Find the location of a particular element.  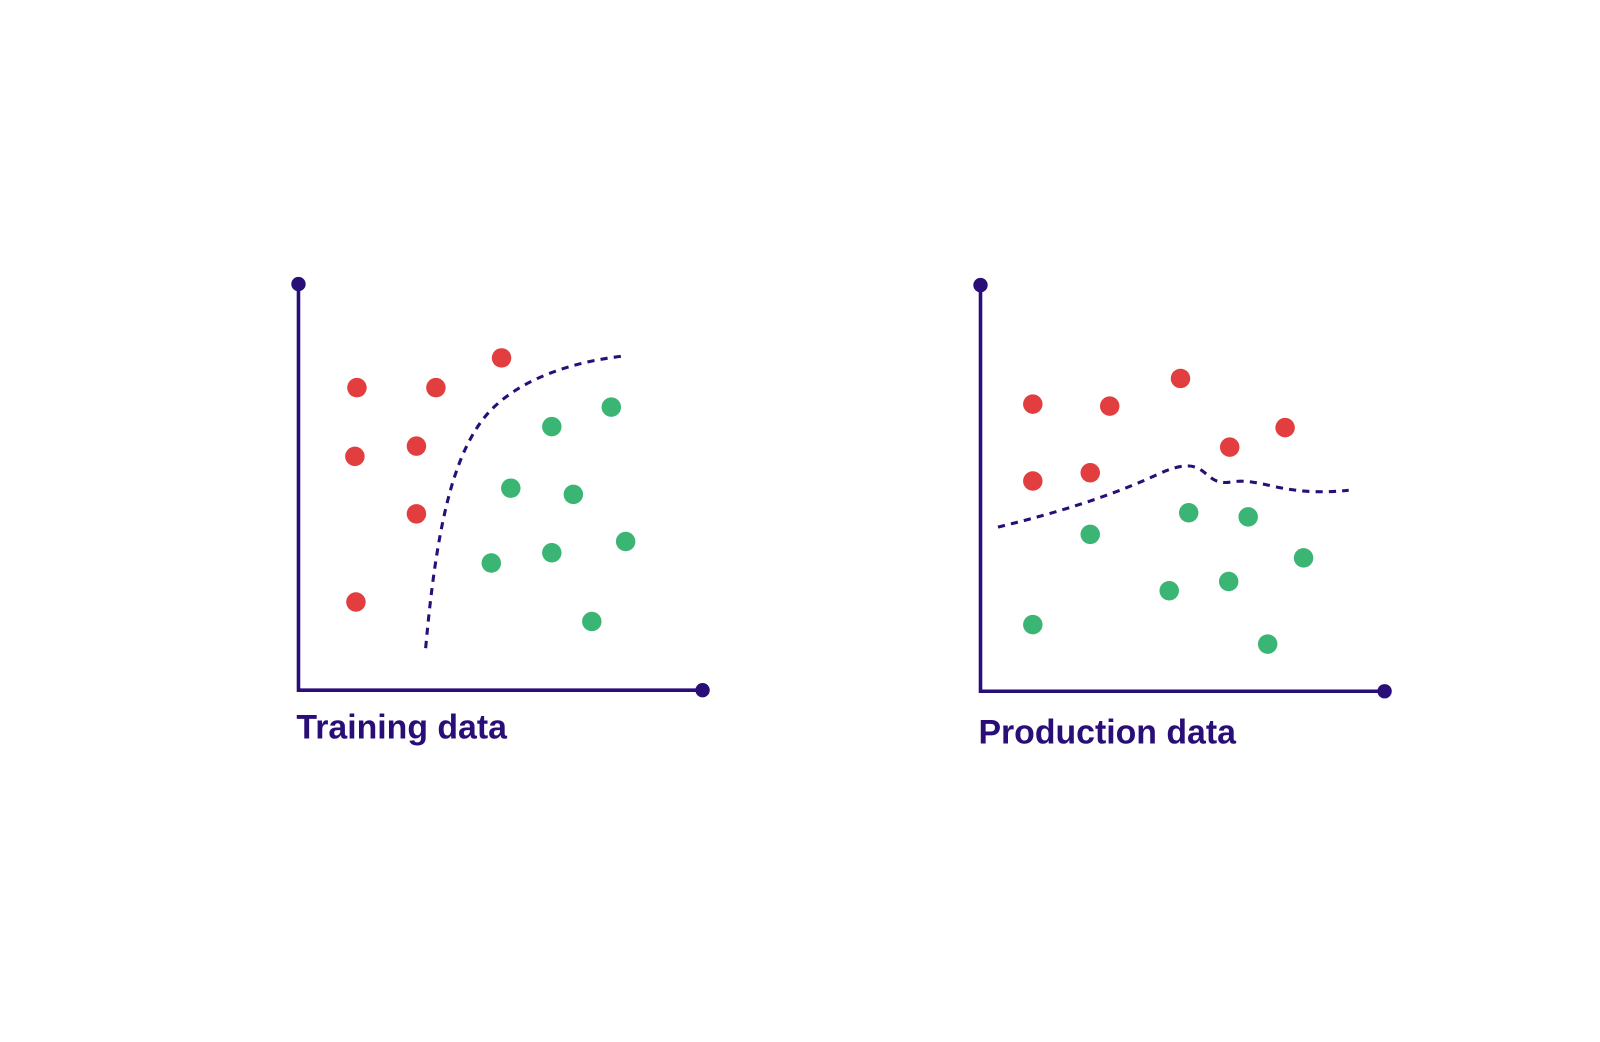

panel-label: Training data is located at coordinates (402, 727).